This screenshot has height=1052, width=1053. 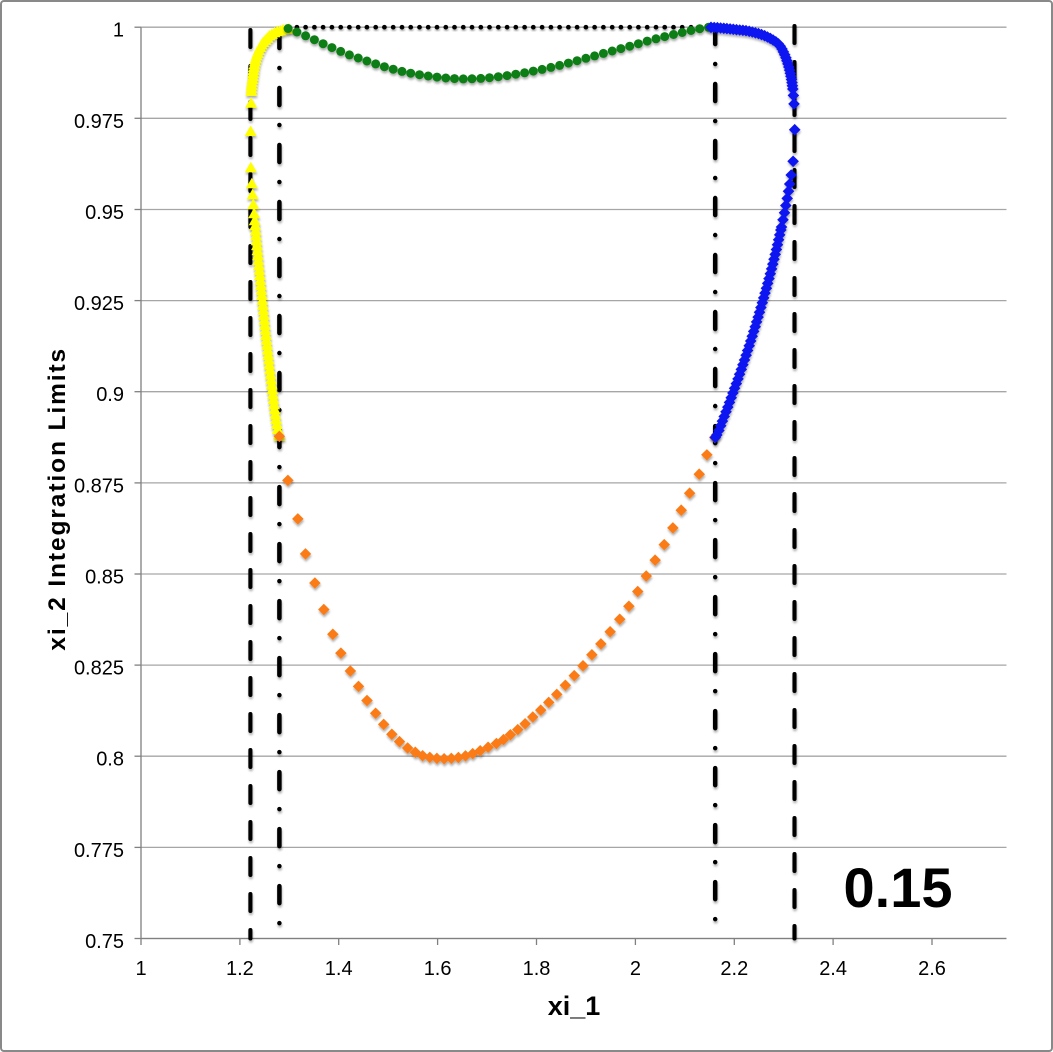 What do you see at coordinates (734, 969) in the screenshot?
I see `svg-text: 2.2` at bounding box center [734, 969].